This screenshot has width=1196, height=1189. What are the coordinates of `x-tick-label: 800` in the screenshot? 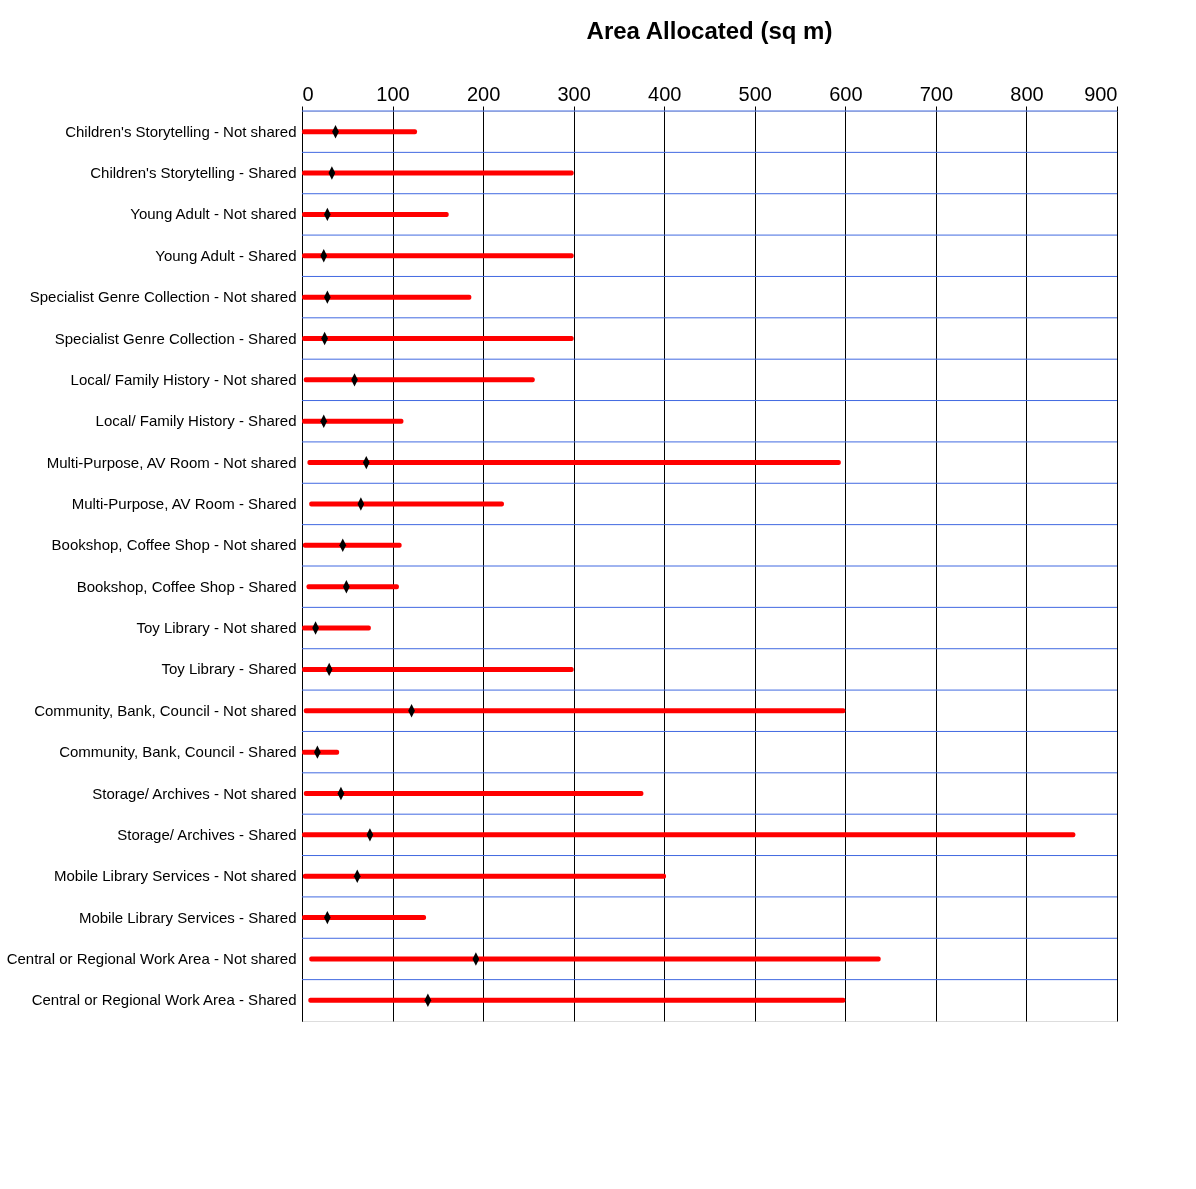 It's located at (1027, 93).